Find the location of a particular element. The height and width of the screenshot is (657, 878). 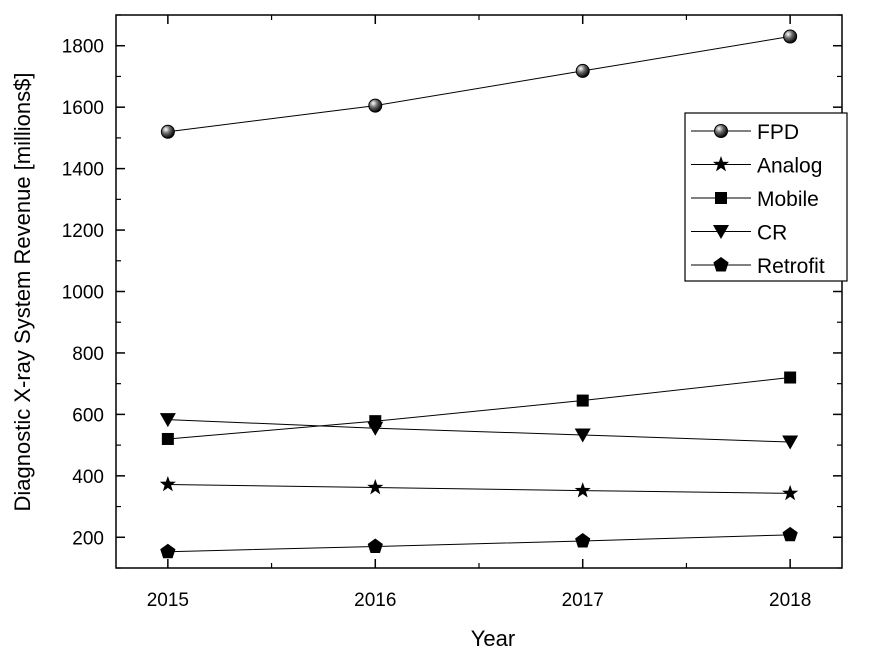

series-analog is located at coordinates (479, 488).